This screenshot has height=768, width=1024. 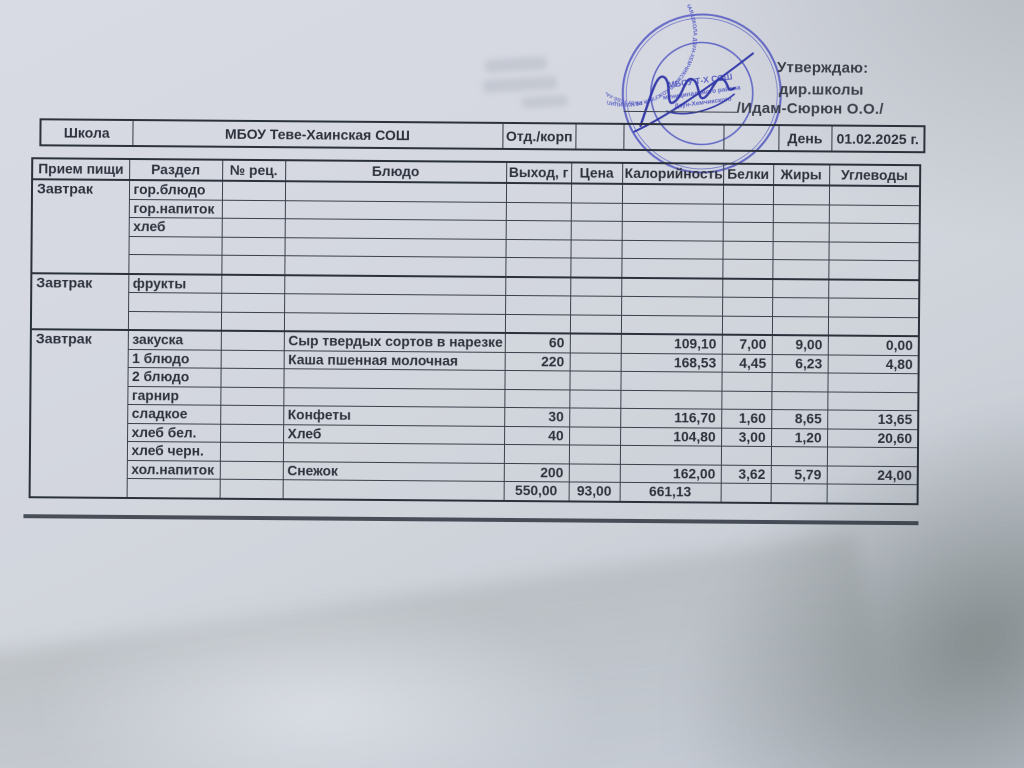 I want to click on column-header: Калорийность, so click(x=673, y=173).